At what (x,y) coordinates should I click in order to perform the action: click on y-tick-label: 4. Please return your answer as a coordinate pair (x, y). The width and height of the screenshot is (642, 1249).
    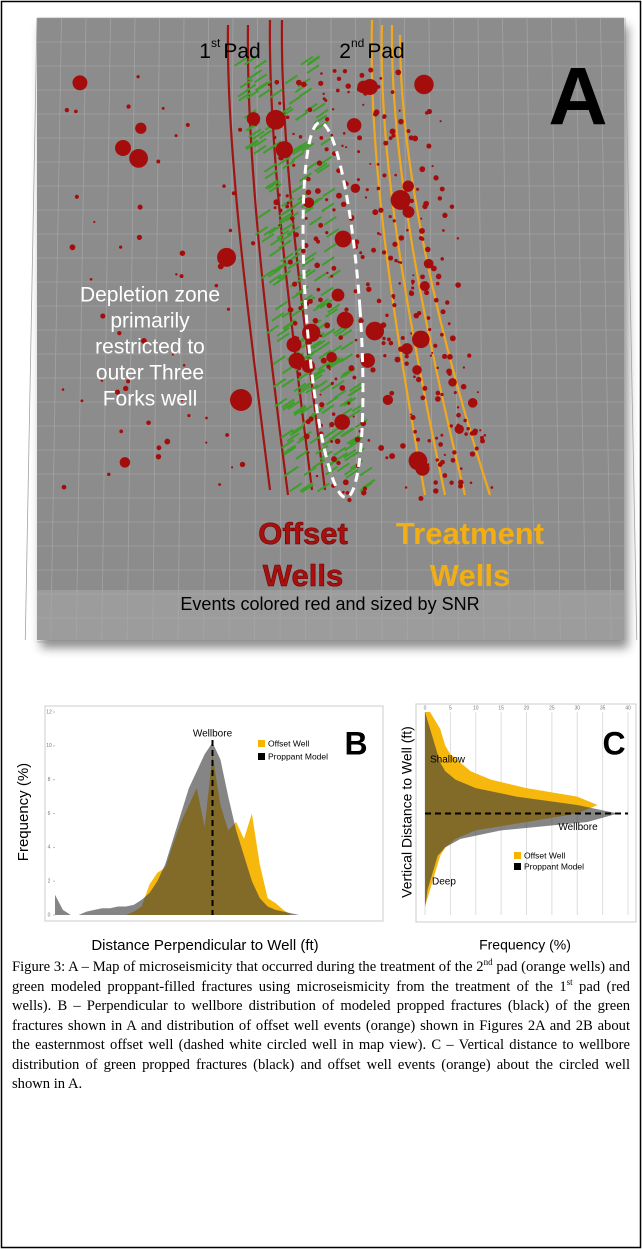
    Looking at the image, I should click on (49, 848).